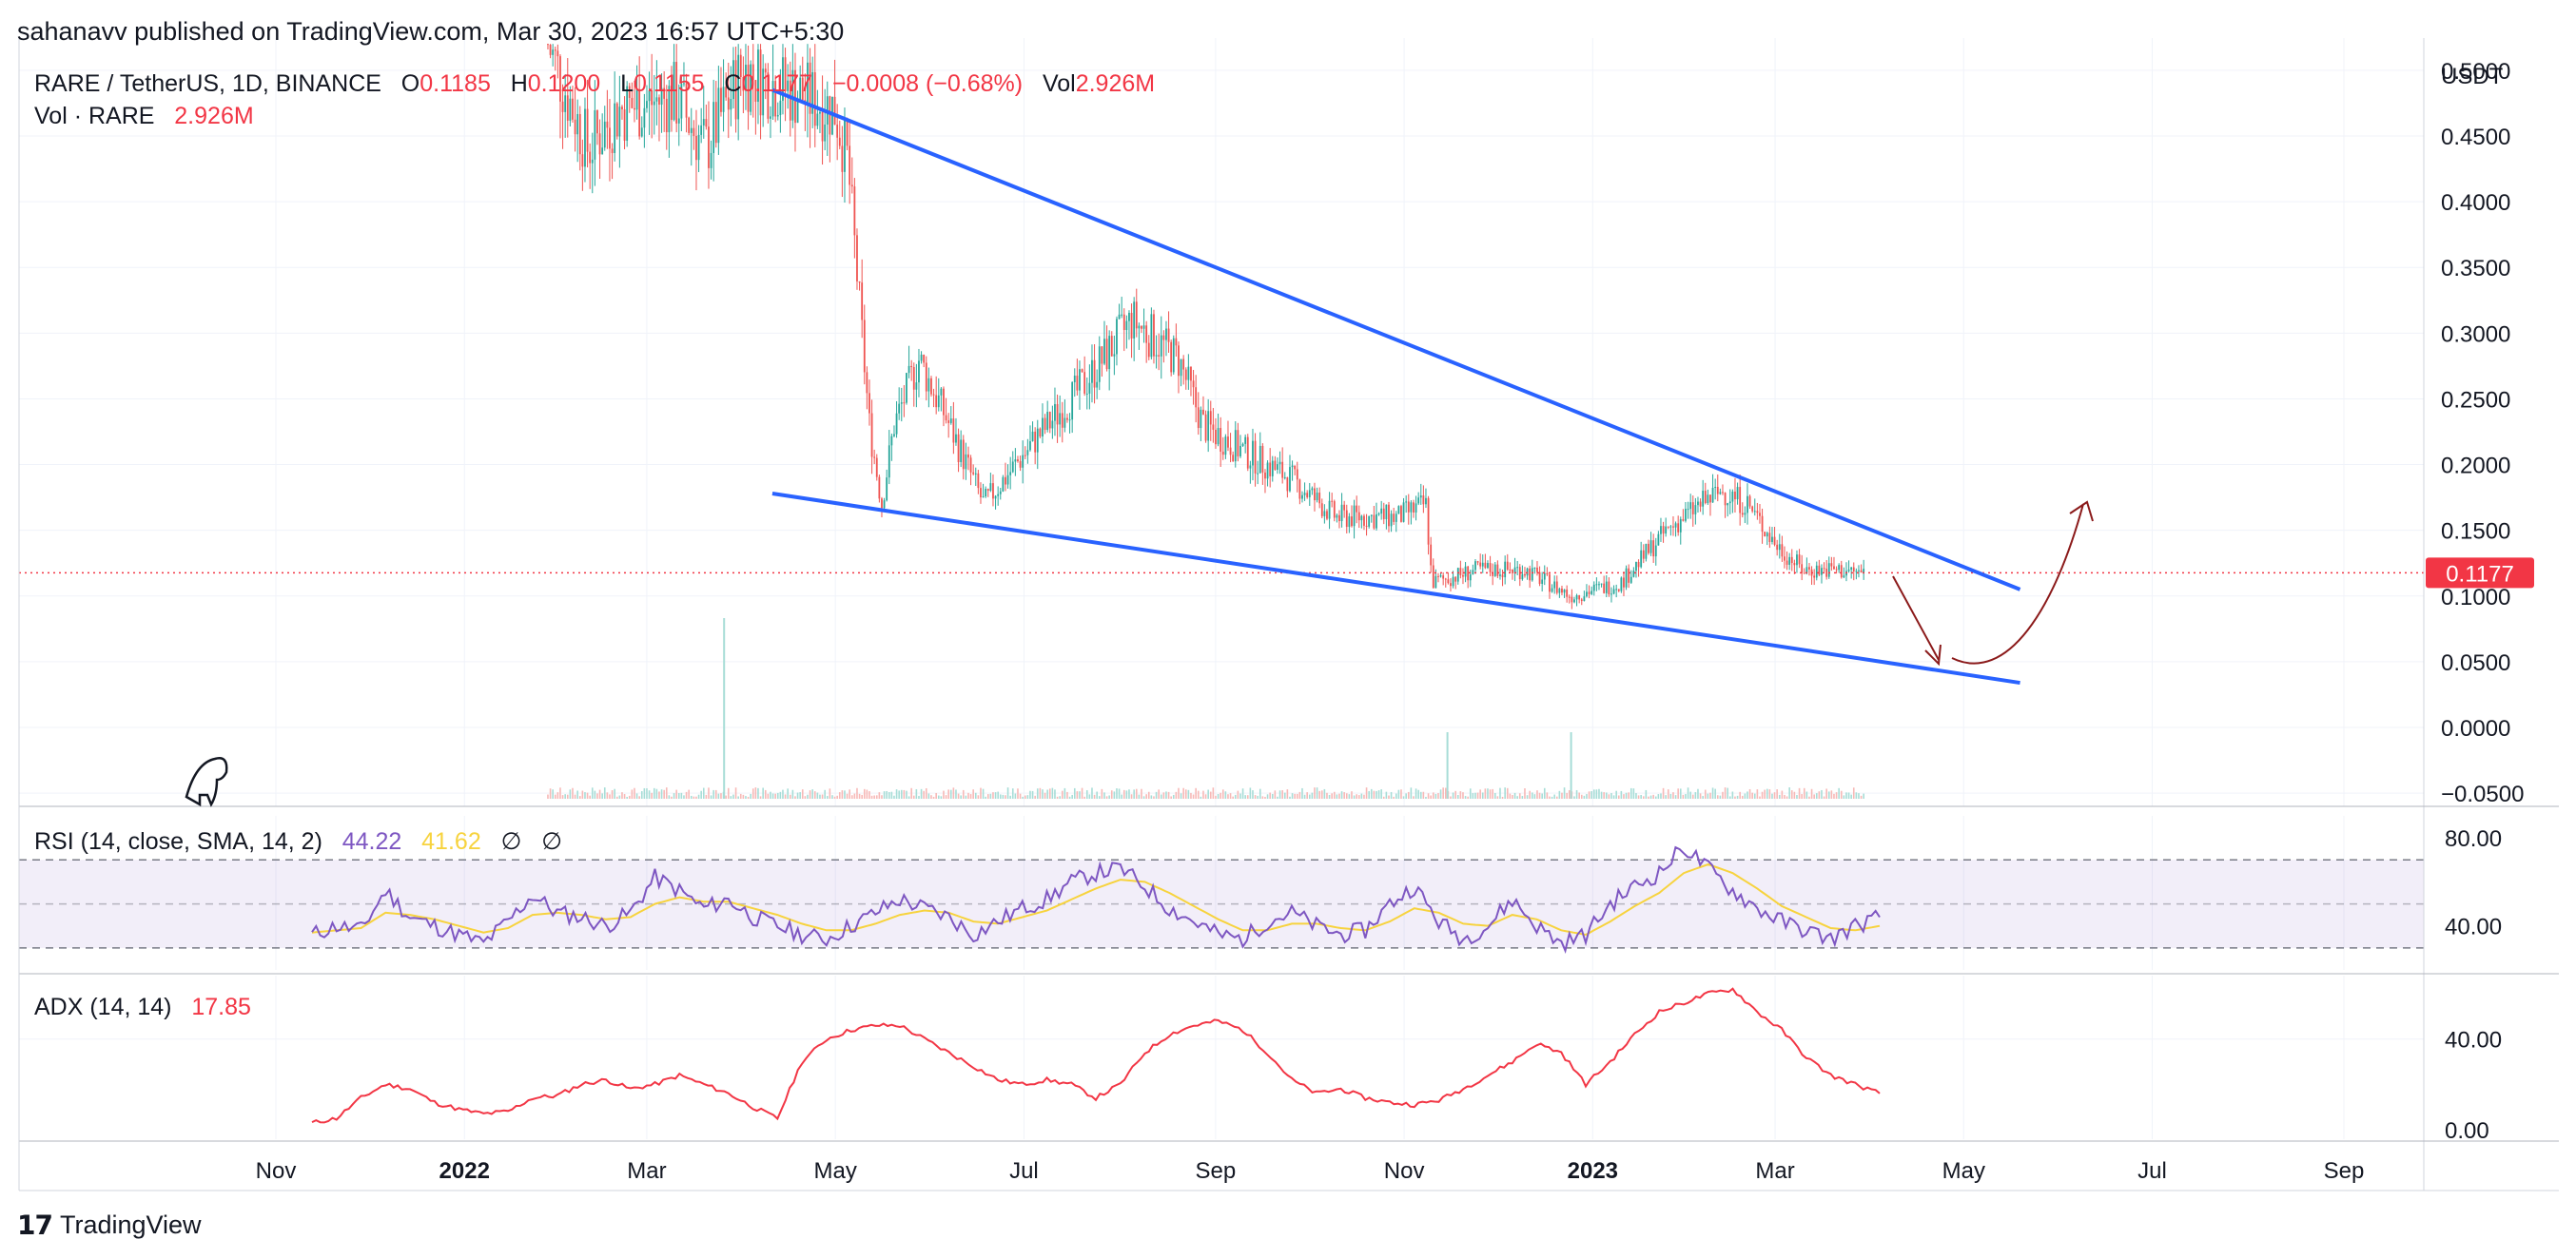 The width and height of the screenshot is (2576, 1259). What do you see at coordinates (110, 1225) in the screenshot?
I see `footer-brand: 𝟭𝟳 TradingView` at bounding box center [110, 1225].